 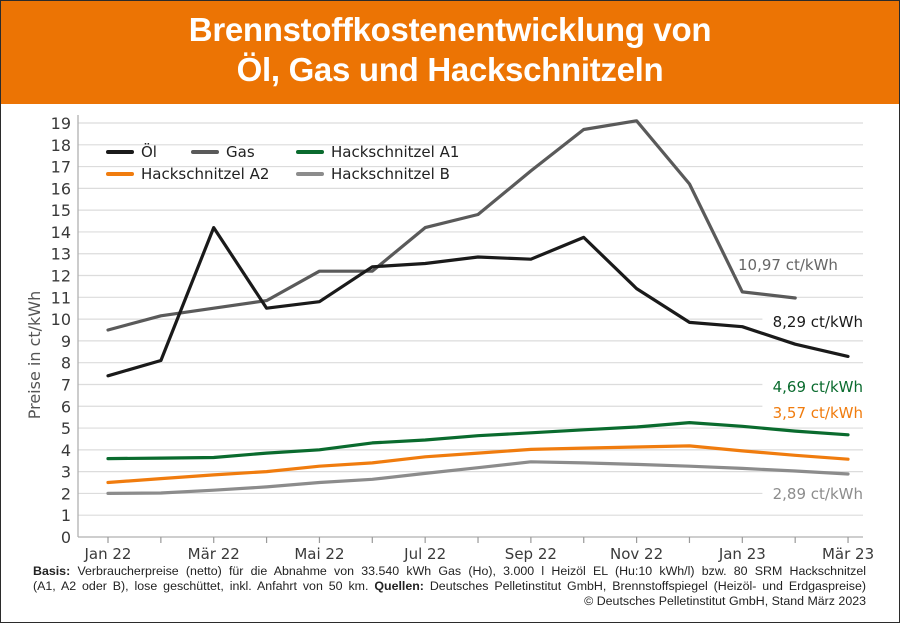 What do you see at coordinates (61, 188) in the screenshot?
I see `y-tick-label: 16` at bounding box center [61, 188].